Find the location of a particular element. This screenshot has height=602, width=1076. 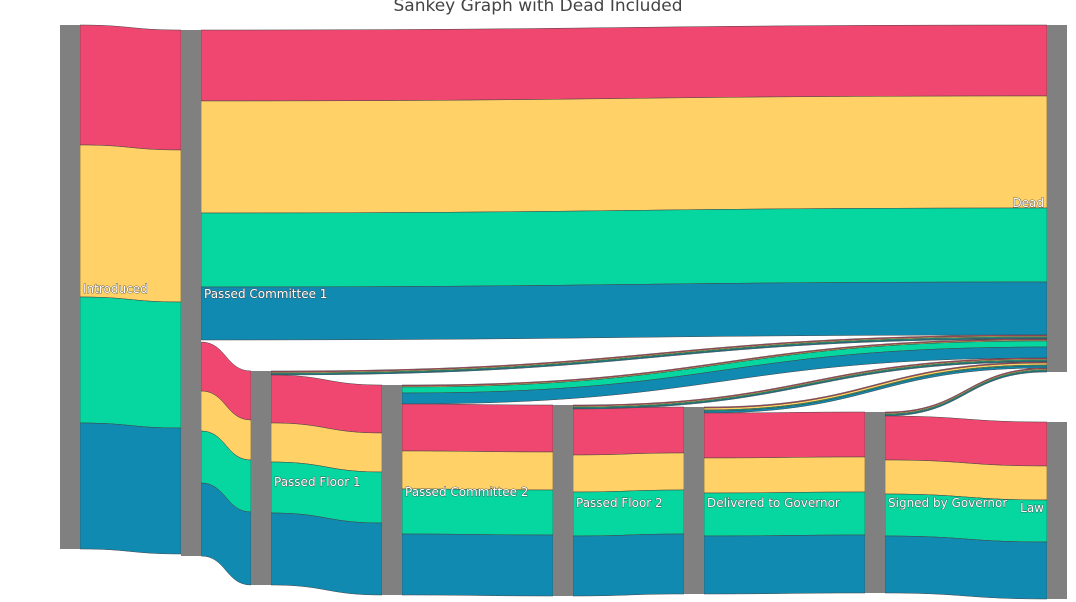

node-delivered-to-governor is located at coordinates (694, 500).